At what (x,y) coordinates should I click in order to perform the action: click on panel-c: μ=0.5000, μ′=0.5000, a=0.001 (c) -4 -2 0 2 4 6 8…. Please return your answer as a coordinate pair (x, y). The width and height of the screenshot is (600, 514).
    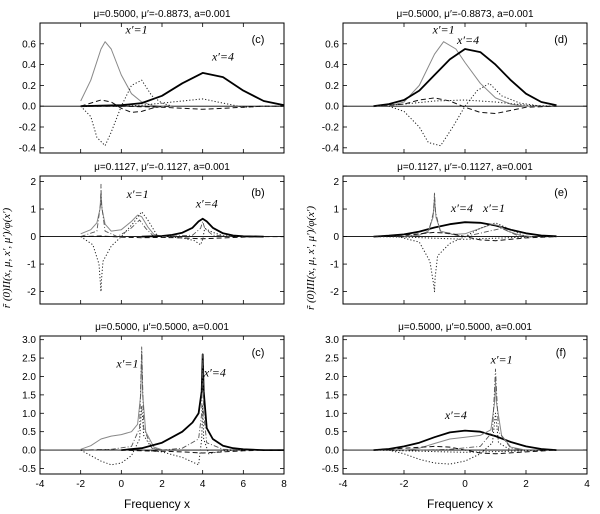
    Looking at the image, I should click on (153, 406).